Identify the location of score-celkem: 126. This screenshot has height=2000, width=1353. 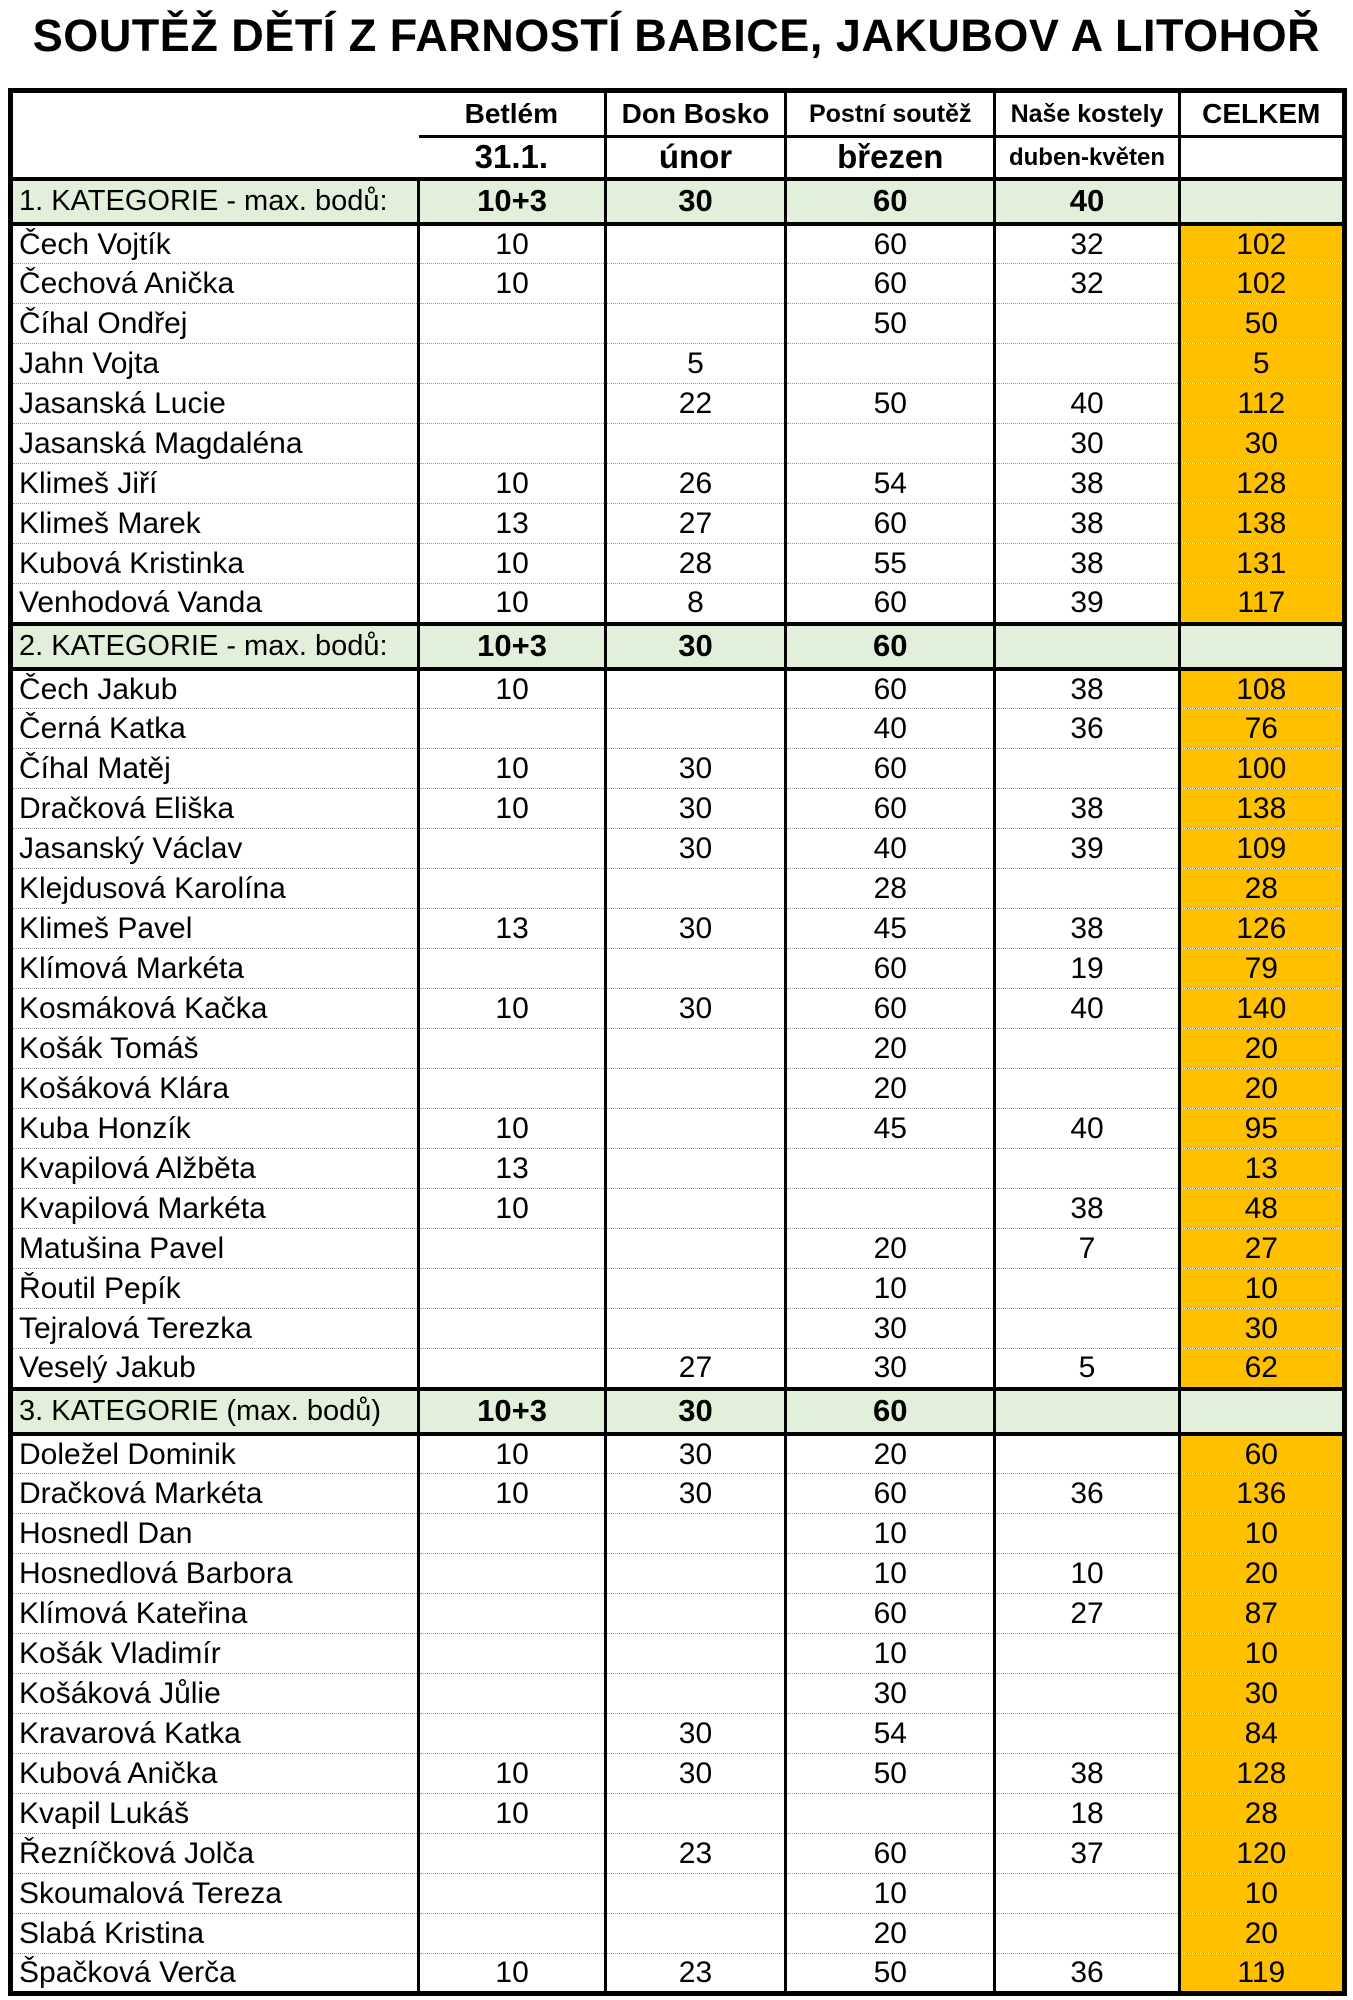
(1261, 928).